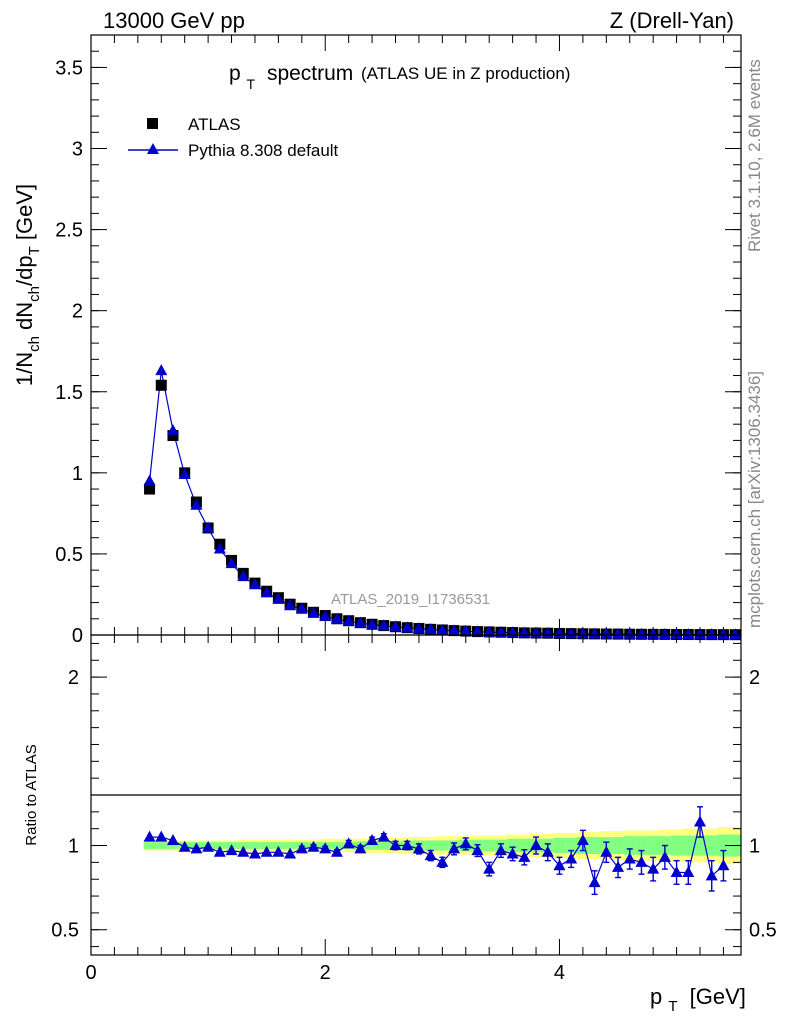 Image resolution: width=786 pixels, height=1029 pixels. Describe the element at coordinates (77, 150) in the screenshot. I see `y-tick-label: 3` at that location.